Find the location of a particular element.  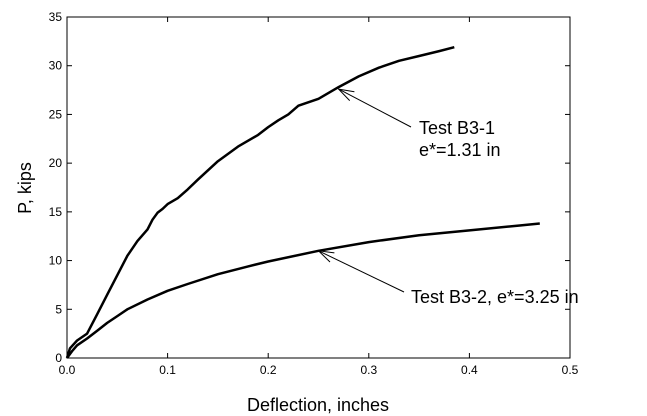

y-tick-label: 30 is located at coordinates (56, 66).